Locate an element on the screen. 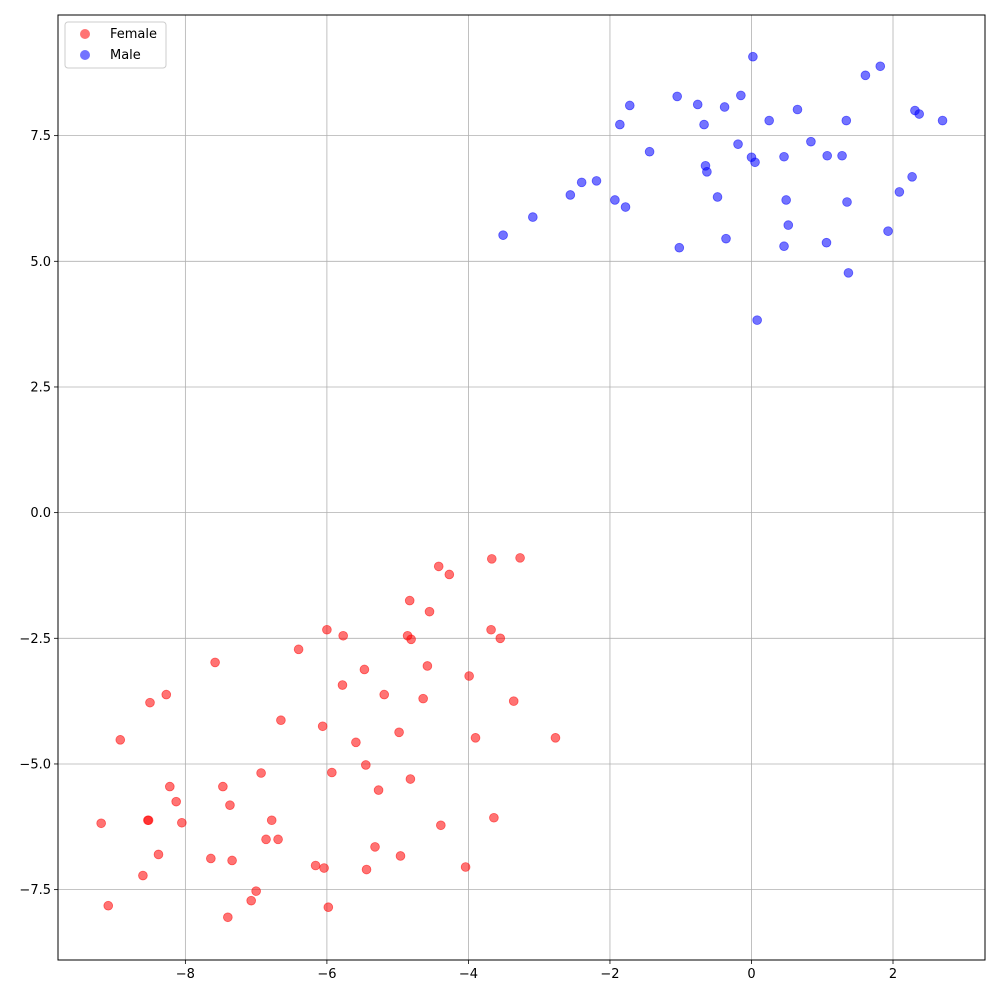 This screenshot has height=1000, width=1000. y-tick-label: 2.5 is located at coordinates (40, 387).